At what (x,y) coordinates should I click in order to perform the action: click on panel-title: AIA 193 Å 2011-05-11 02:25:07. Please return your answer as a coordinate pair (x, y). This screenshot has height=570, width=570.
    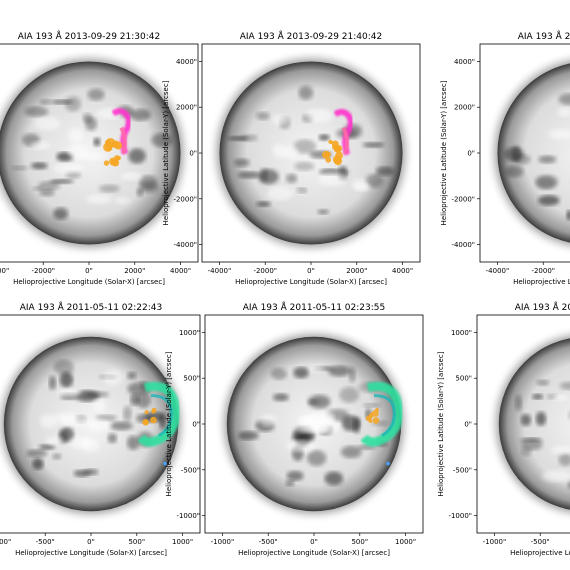
    Looking at the image, I should click on (542, 307).